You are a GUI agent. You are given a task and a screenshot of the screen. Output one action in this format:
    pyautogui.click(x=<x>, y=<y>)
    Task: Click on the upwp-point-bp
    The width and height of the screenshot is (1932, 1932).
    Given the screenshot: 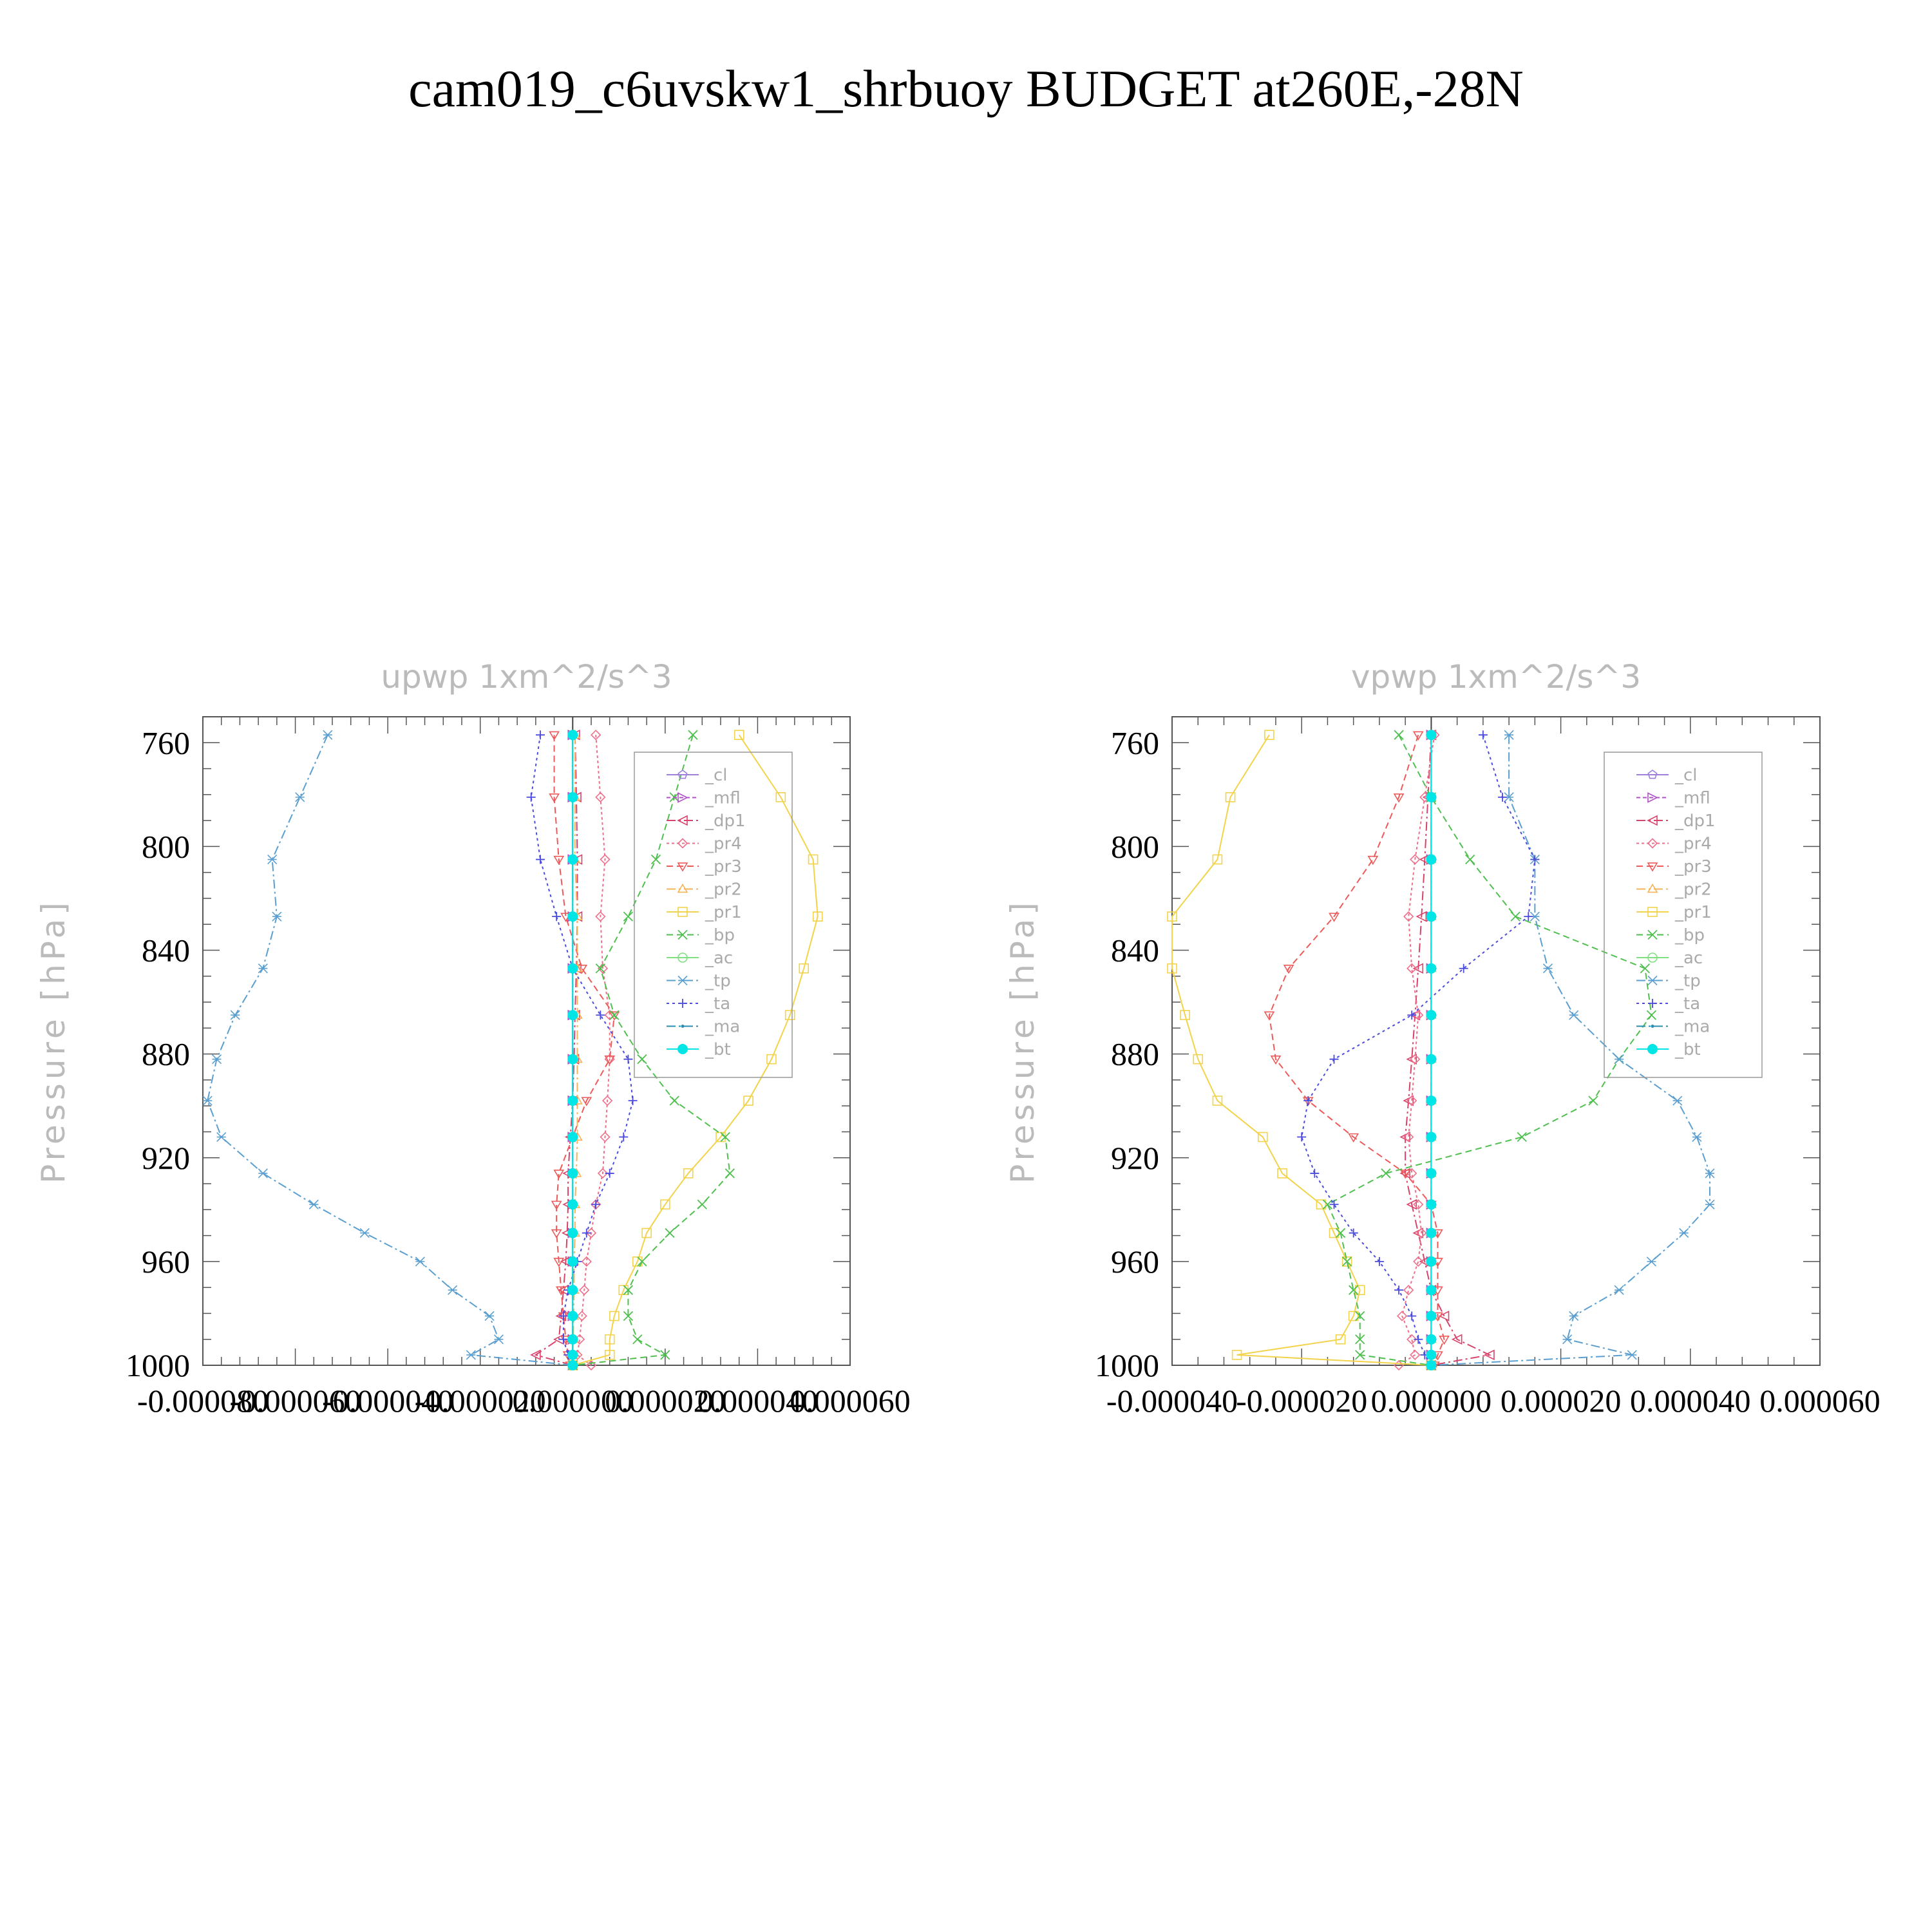 What is the action you would take?
    pyautogui.click(x=729, y=1173)
    